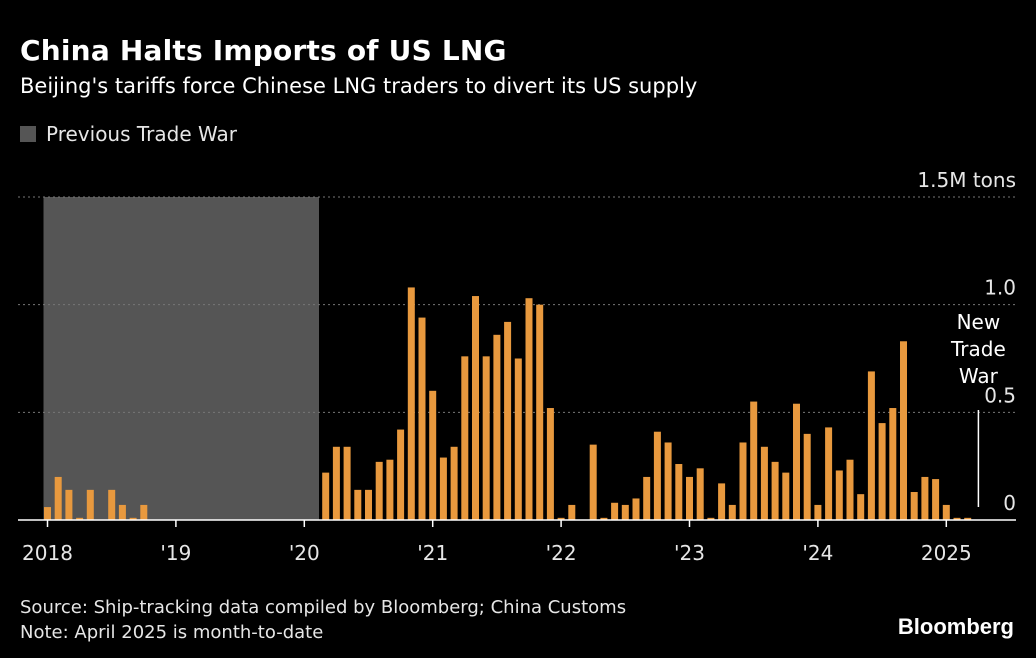 The height and width of the screenshot is (658, 1036). I want to click on annotation-text: Trade, so click(978, 349).